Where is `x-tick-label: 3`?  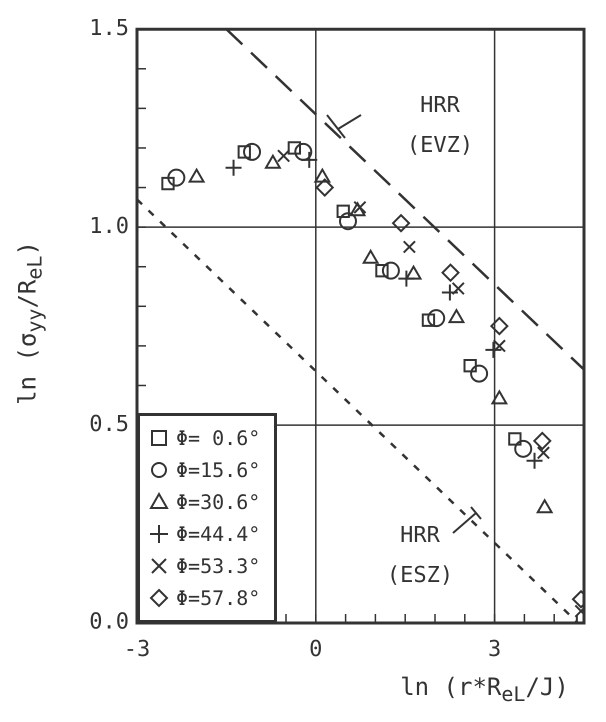 x-tick-label: 3 is located at coordinates (495, 649).